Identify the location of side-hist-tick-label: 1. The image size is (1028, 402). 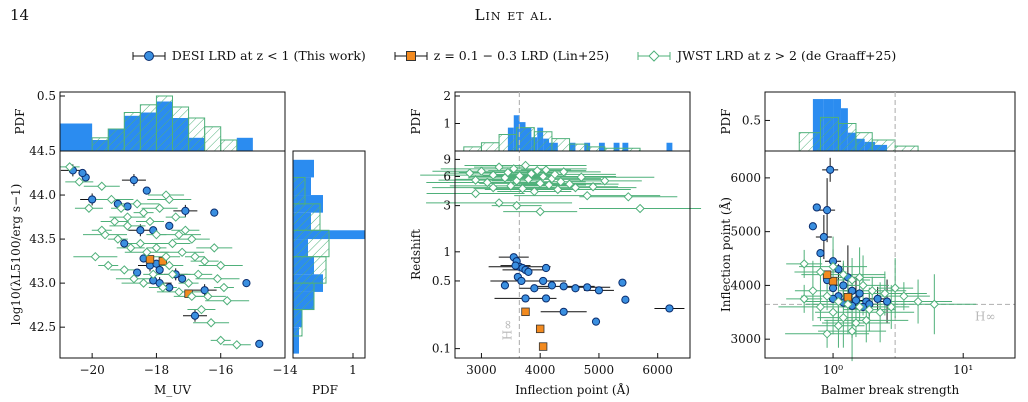
(353, 370).